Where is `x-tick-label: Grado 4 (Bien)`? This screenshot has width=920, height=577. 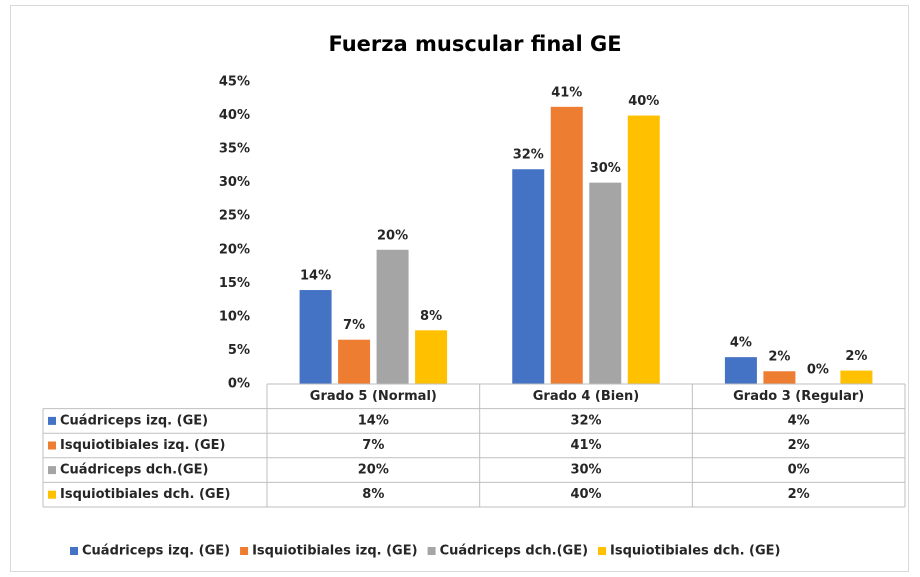 x-tick-label: Grado 4 (Bien) is located at coordinates (586, 396).